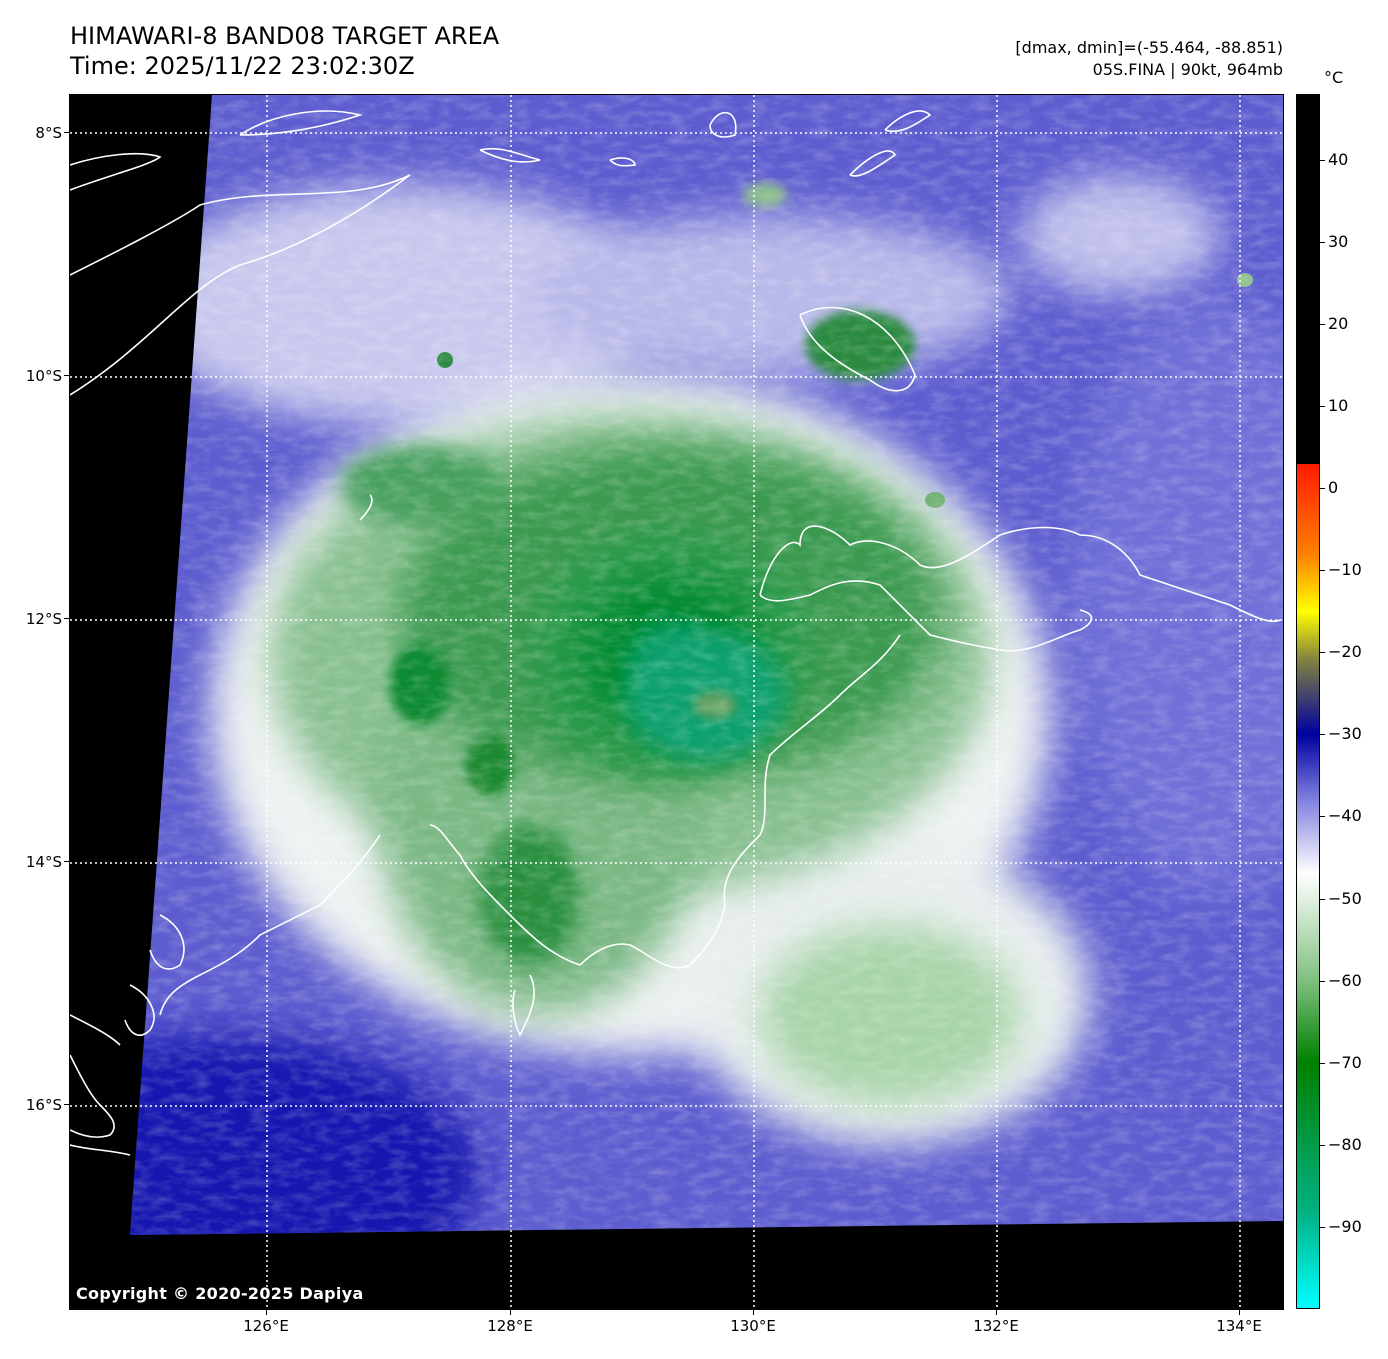 The width and height of the screenshot is (1388, 1359). What do you see at coordinates (1333, 488) in the screenshot?
I see `colorbar-label: 0` at bounding box center [1333, 488].